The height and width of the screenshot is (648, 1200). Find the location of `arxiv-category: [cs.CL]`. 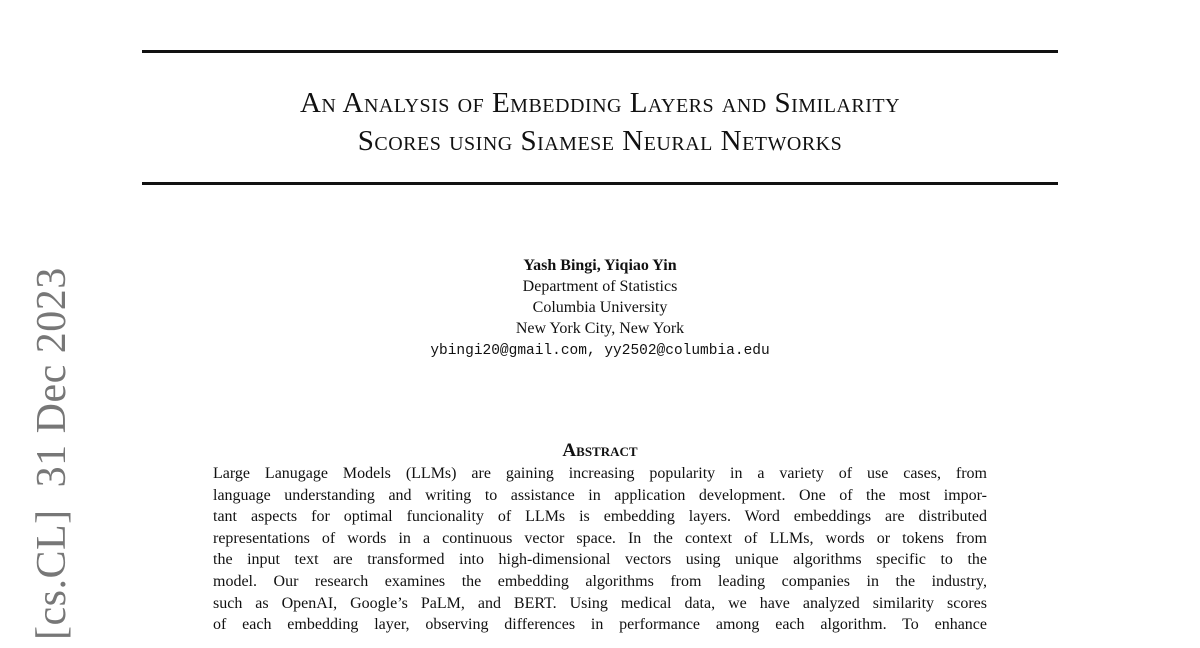

arxiv-category: [cs.CL] is located at coordinates (52, 574).